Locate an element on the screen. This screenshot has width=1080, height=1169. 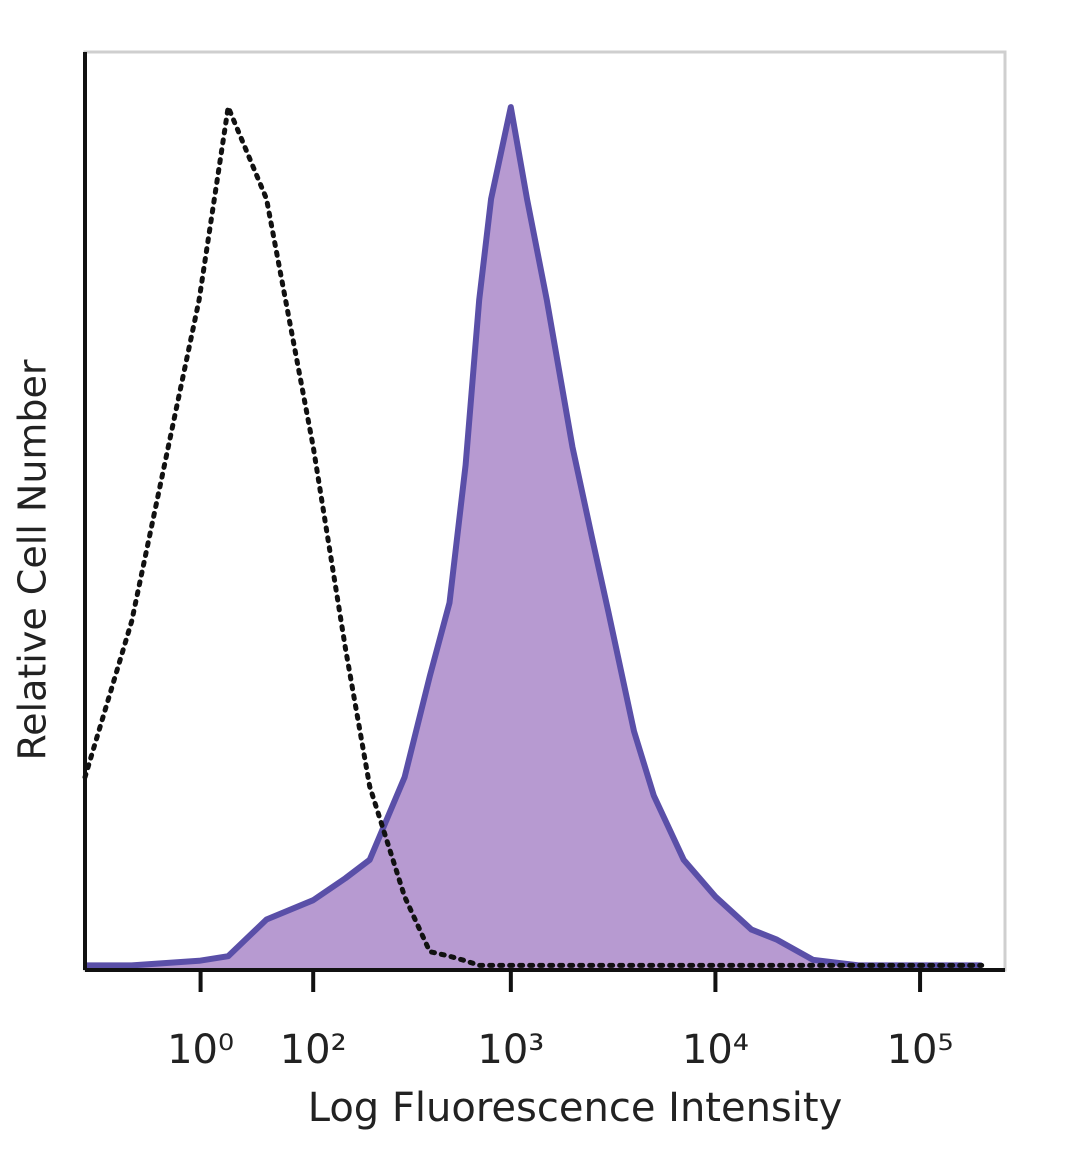
y-axis-label: Relative Cell Number is located at coordinates (33, 559).